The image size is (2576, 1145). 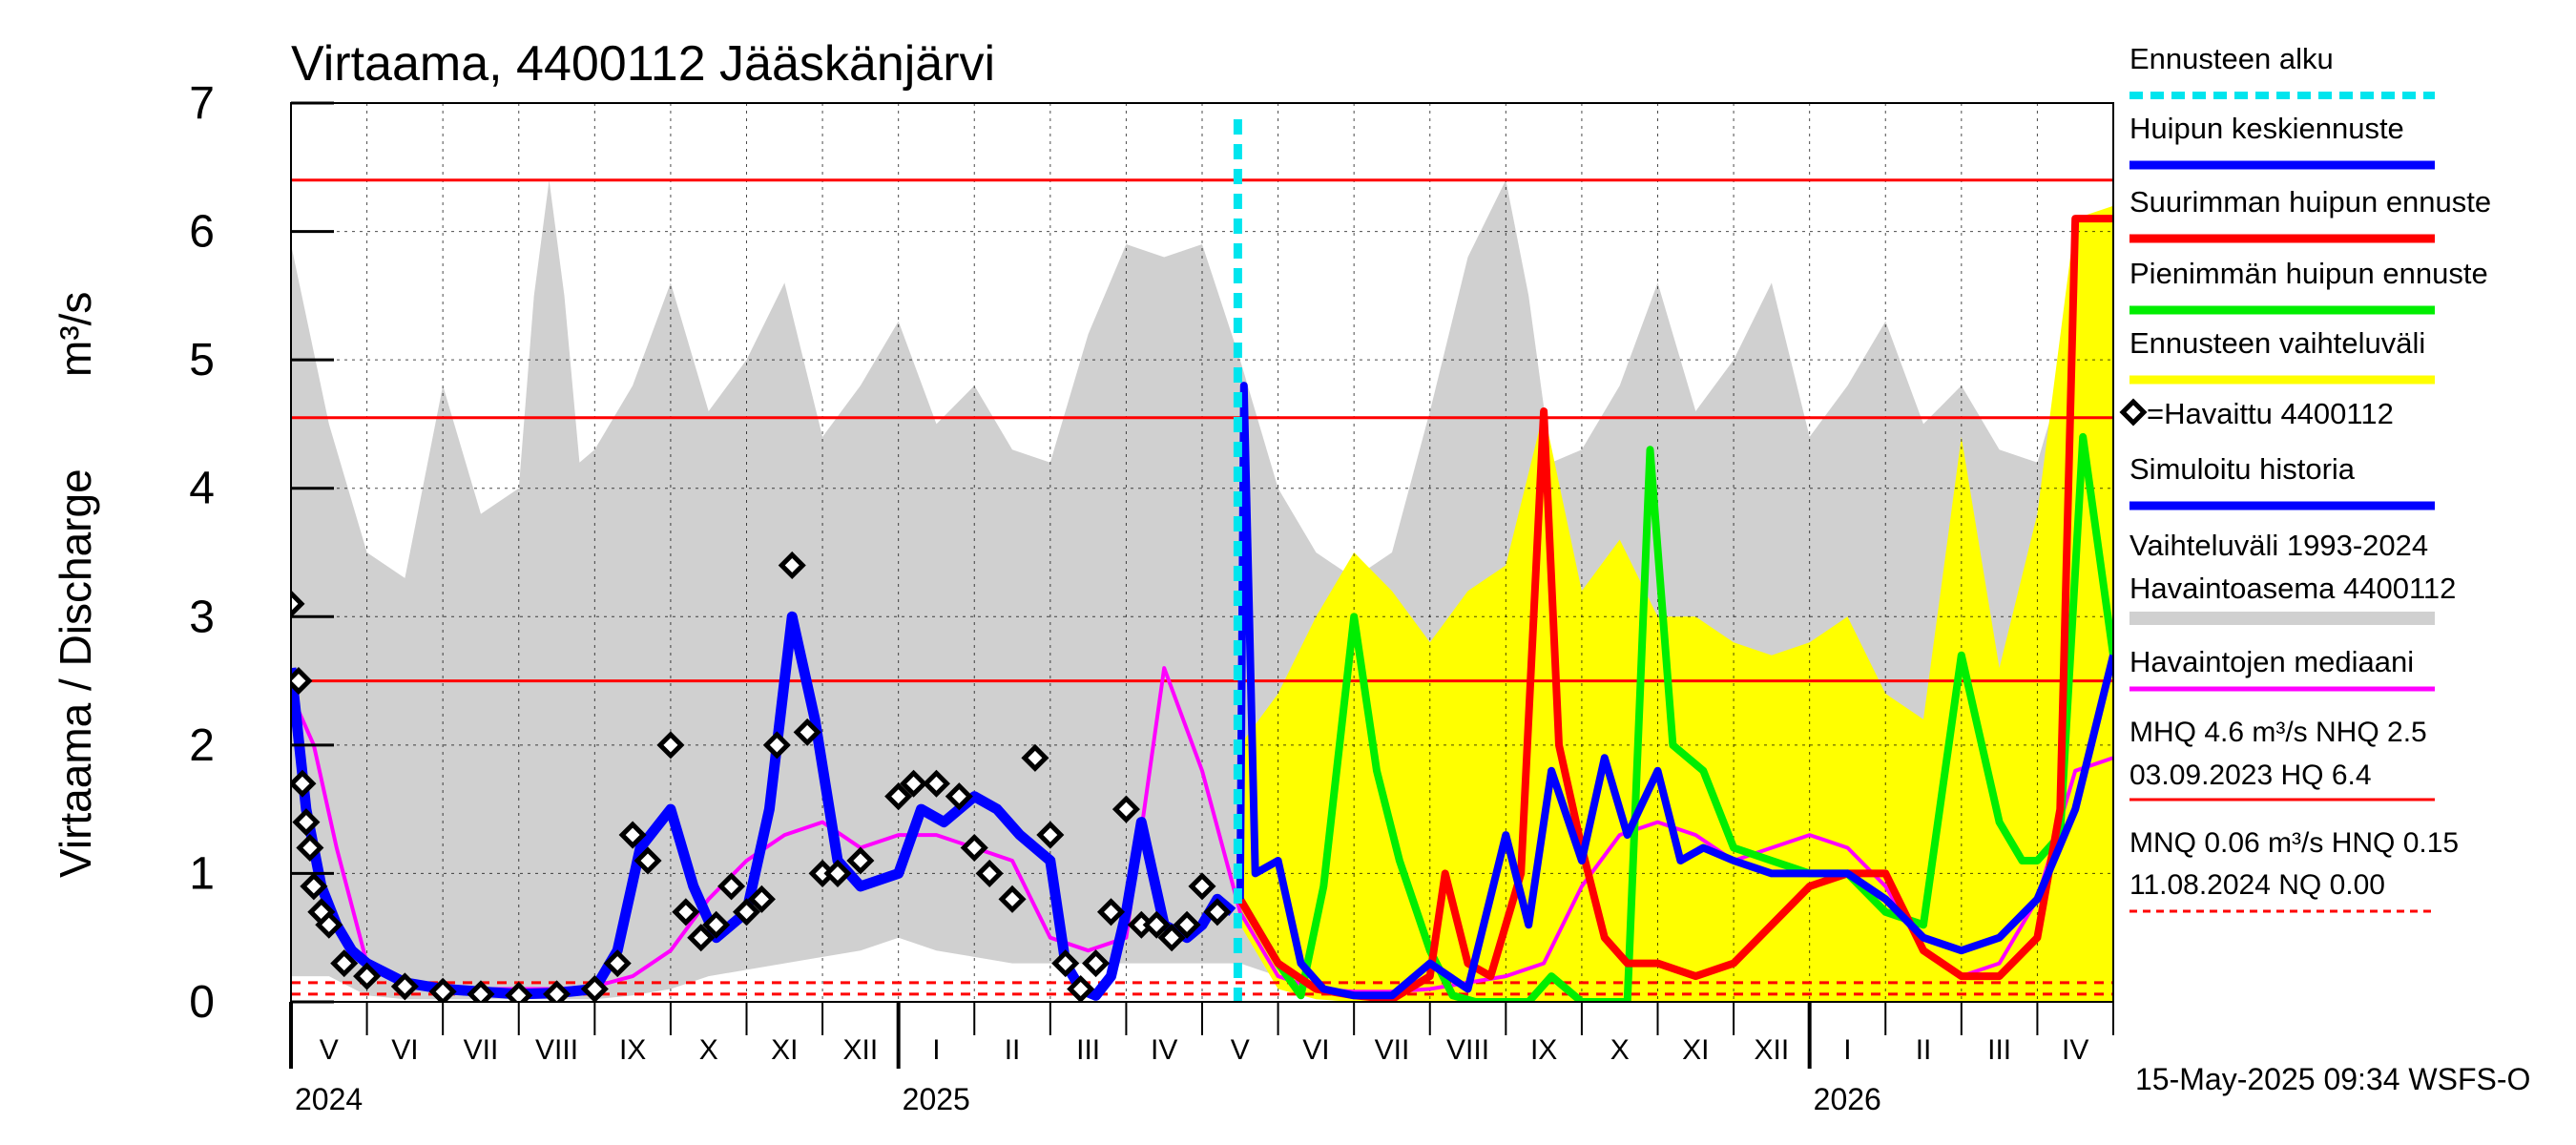 I want to click on legend-observed-diamond, so click(x=2133, y=413).